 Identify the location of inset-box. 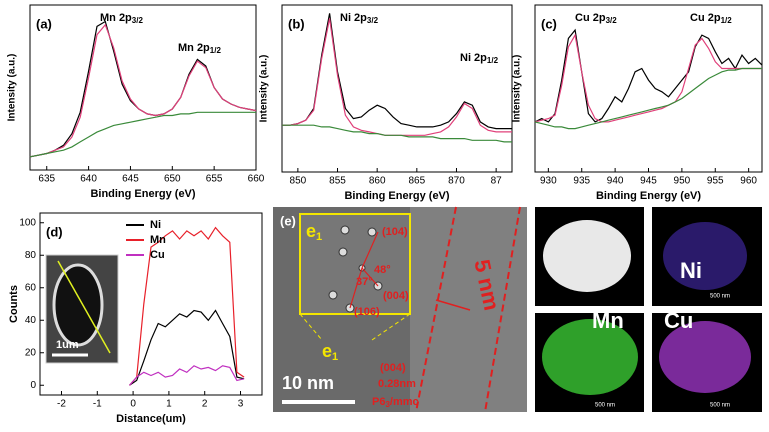
(355, 264).